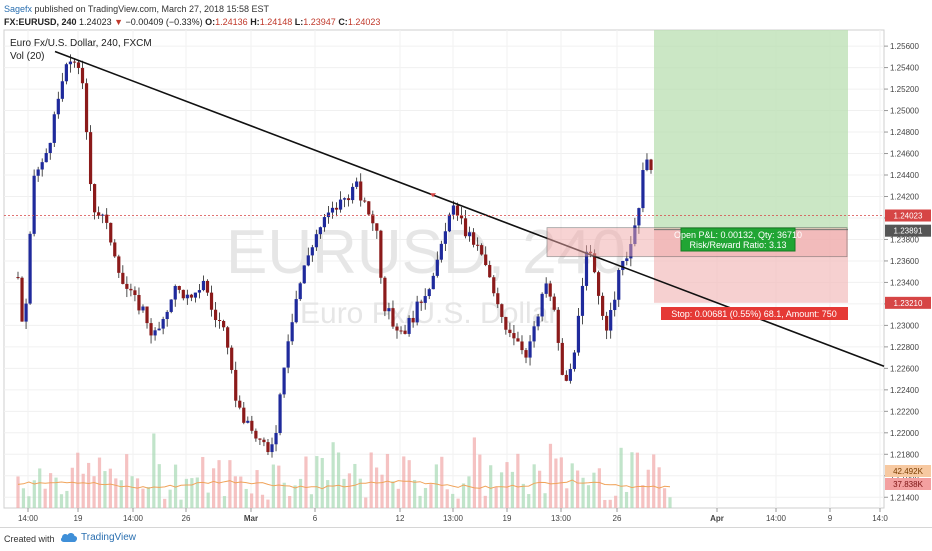 Image resolution: width=932 pixels, height=551 pixels. What do you see at coordinates (231, 22) in the screenshot?
I see `open-value: 1.24136` at bounding box center [231, 22].